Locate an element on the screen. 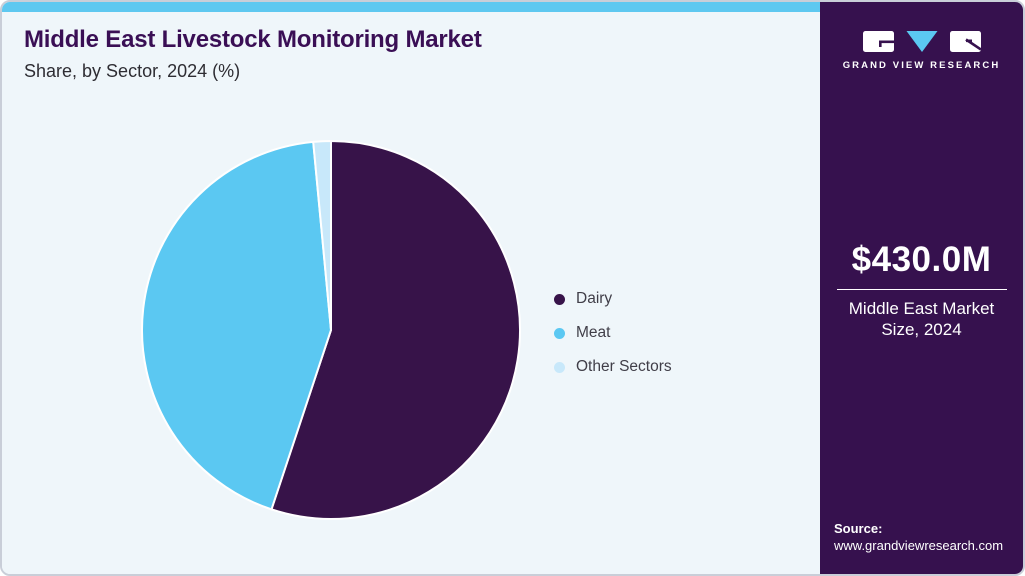  page-subtitle: Share, by Sector, 2024 (%) is located at coordinates (132, 71).